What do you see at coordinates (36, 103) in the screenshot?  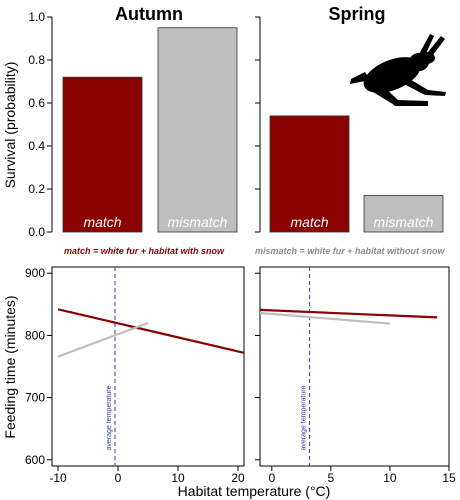 I see `y-tick-label: 0.6` at bounding box center [36, 103].